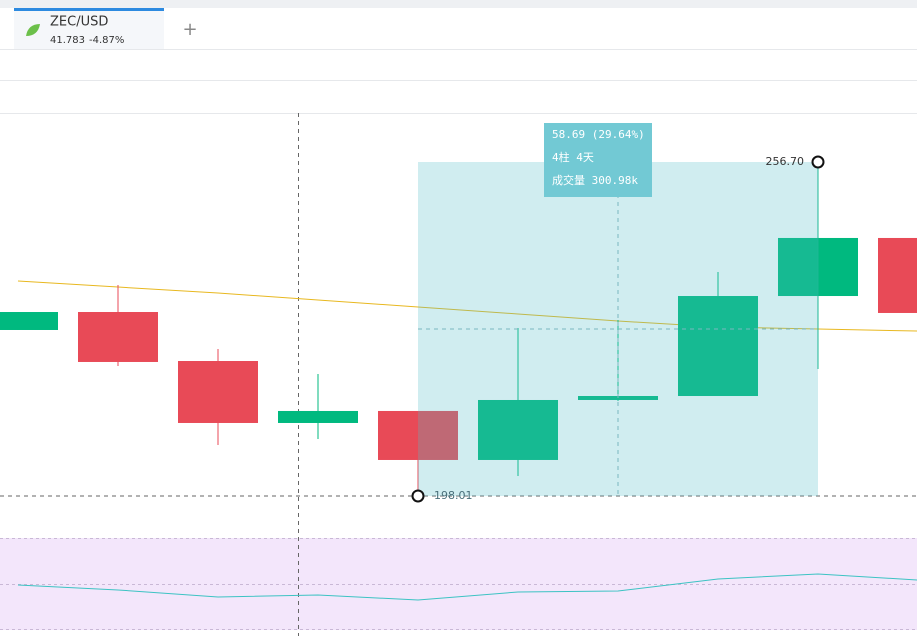  I want to click on tab-symbol: ZEC/USD, so click(79, 22).